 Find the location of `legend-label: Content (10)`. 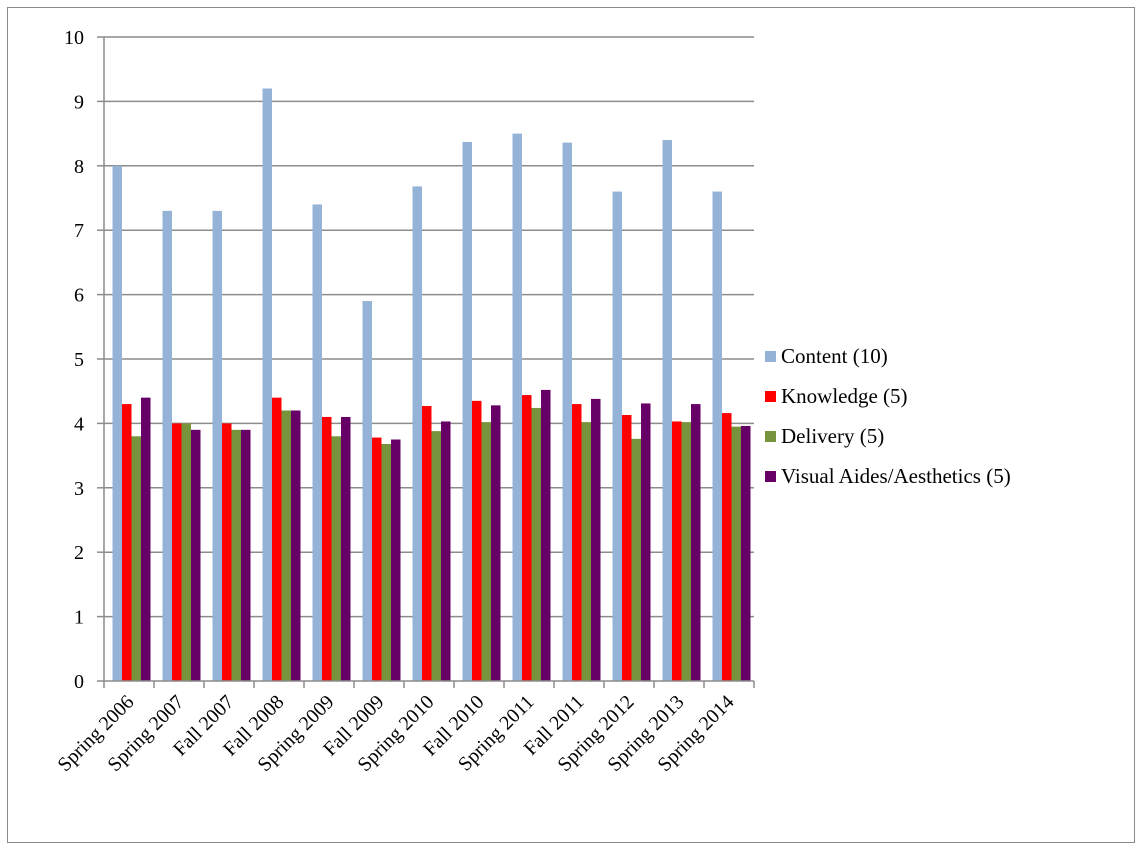

legend-label: Content (10) is located at coordinates (834, 356).